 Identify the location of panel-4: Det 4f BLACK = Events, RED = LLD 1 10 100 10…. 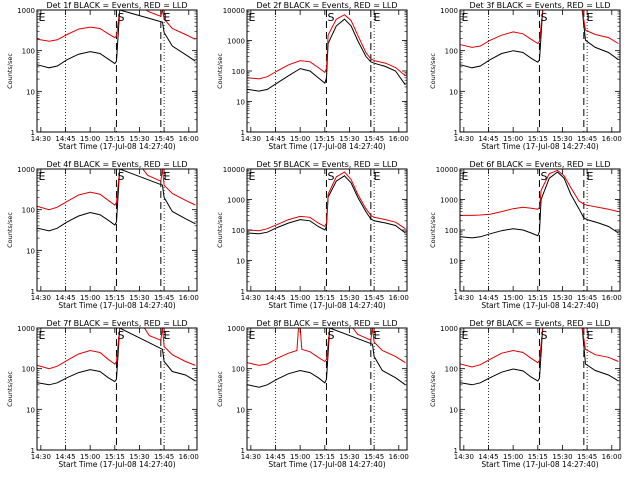
(102, 235).